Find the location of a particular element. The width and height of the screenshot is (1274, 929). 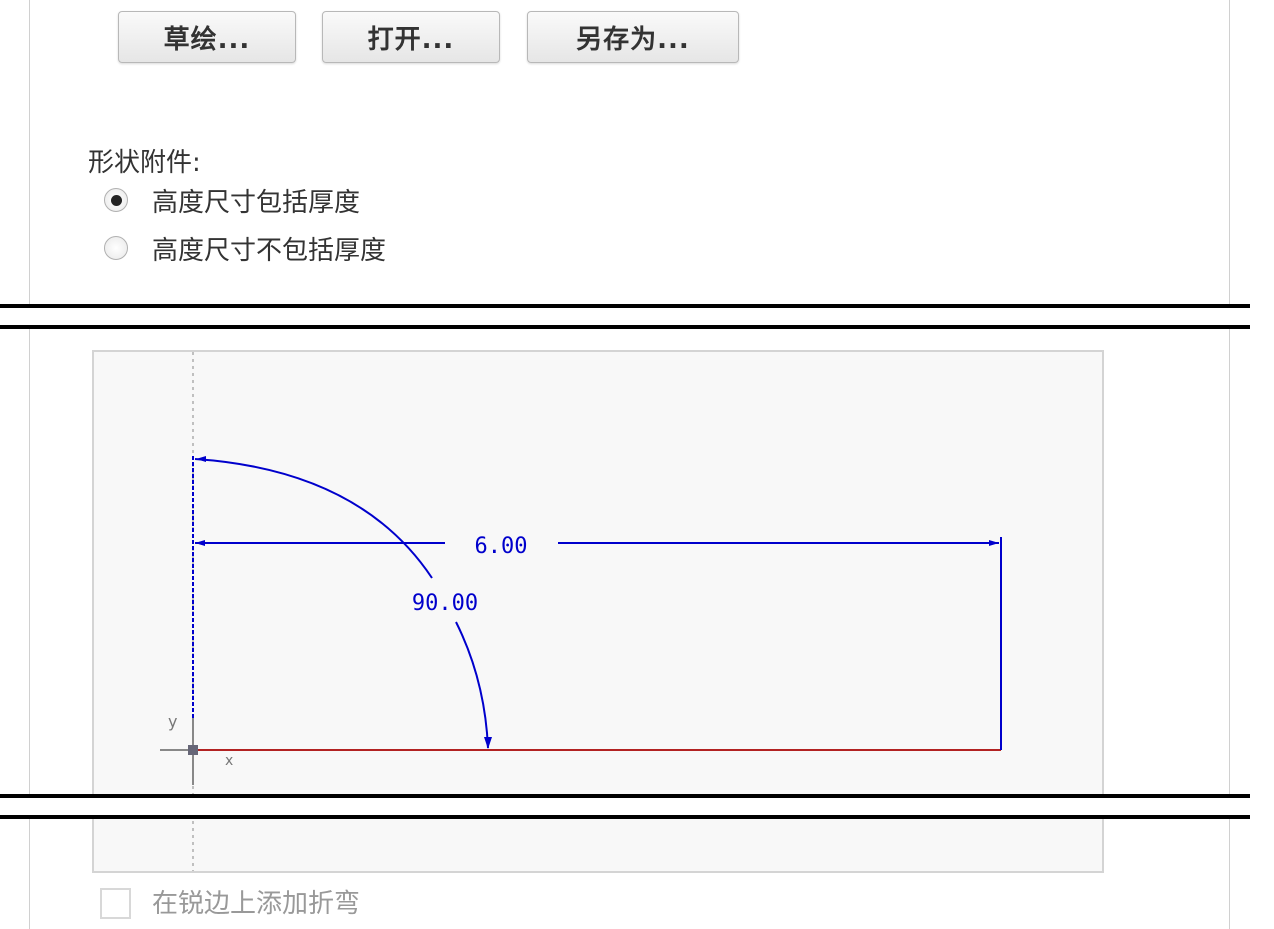

radio-exclude-thickness-label: 高度尺寸不包括厚度 is located at coordinates (269, 251).